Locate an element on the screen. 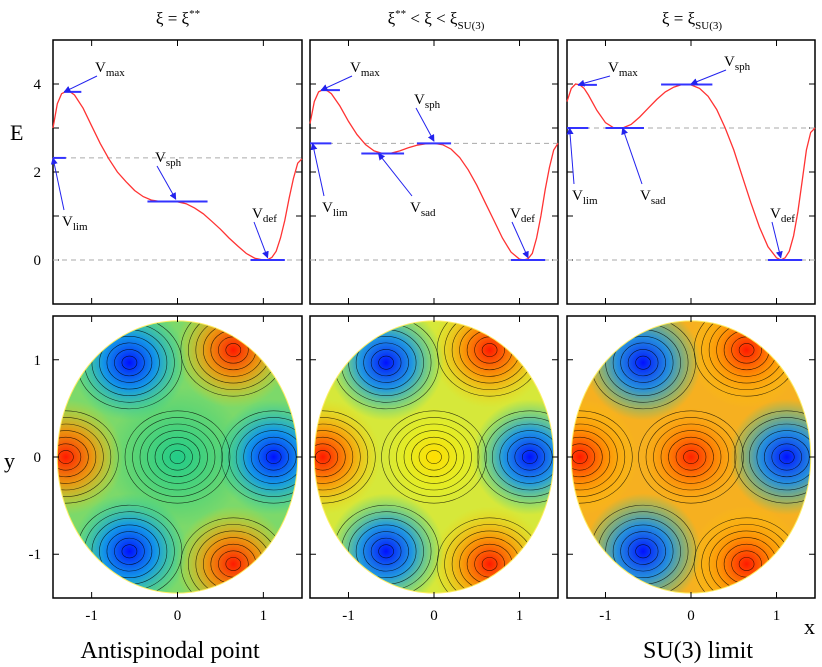  x-tick-label: -1 is located at coordinates (91, 616).